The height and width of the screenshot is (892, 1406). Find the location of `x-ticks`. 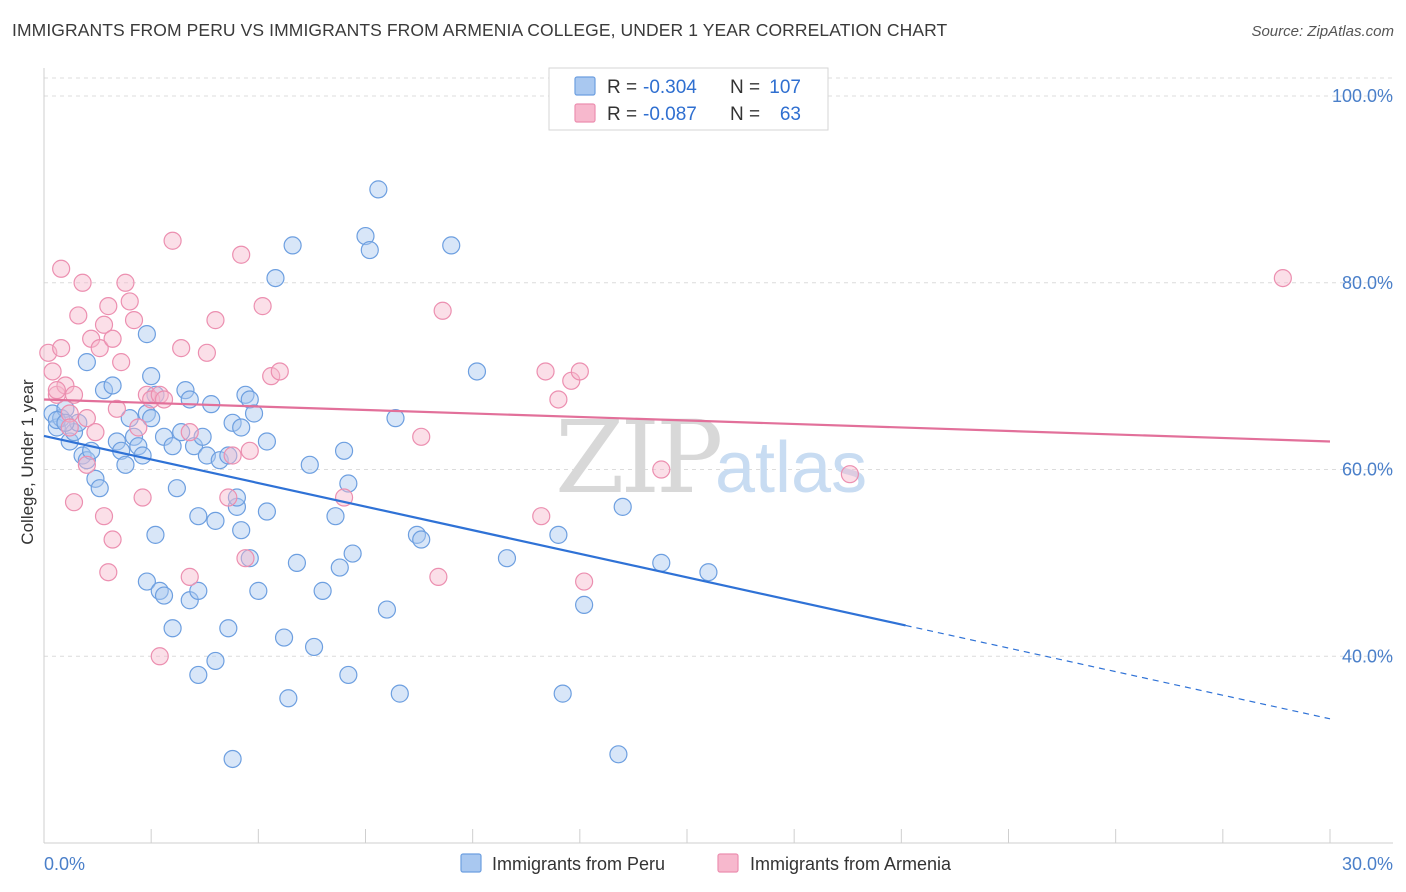

x-ticks is located at coordinates (687, 836).